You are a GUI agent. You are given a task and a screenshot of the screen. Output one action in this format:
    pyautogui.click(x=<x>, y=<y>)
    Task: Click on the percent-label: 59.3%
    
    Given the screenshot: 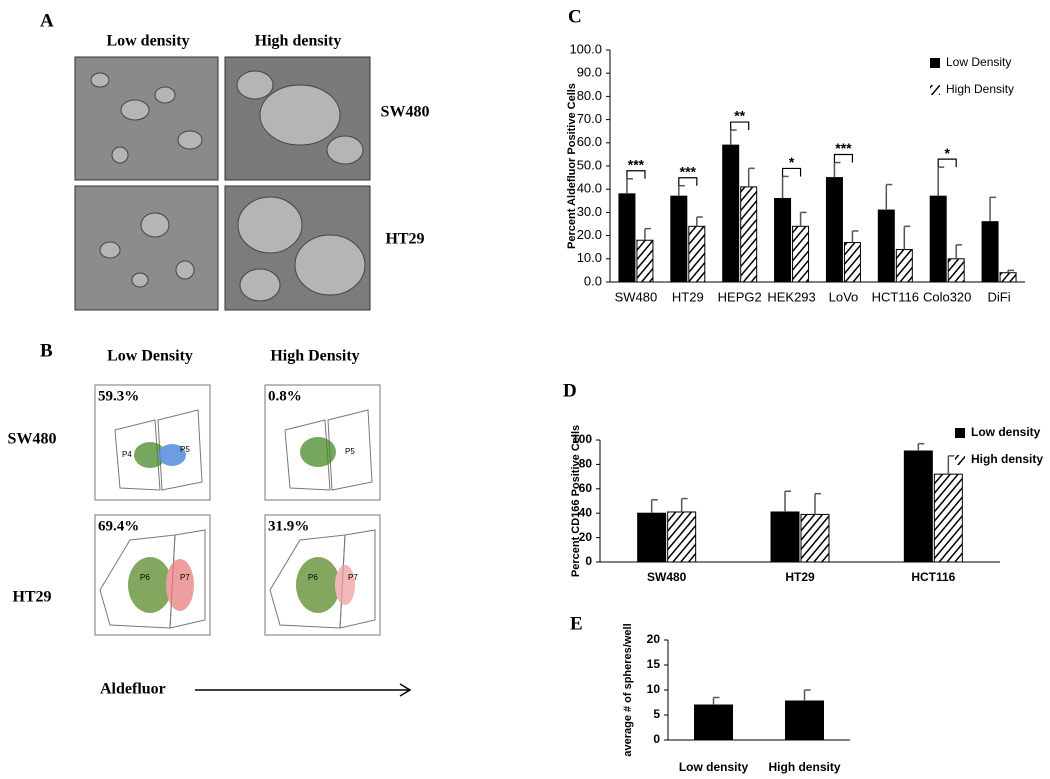 What is the action you would take?
    pyautogui.click(x=118, y=396)
    